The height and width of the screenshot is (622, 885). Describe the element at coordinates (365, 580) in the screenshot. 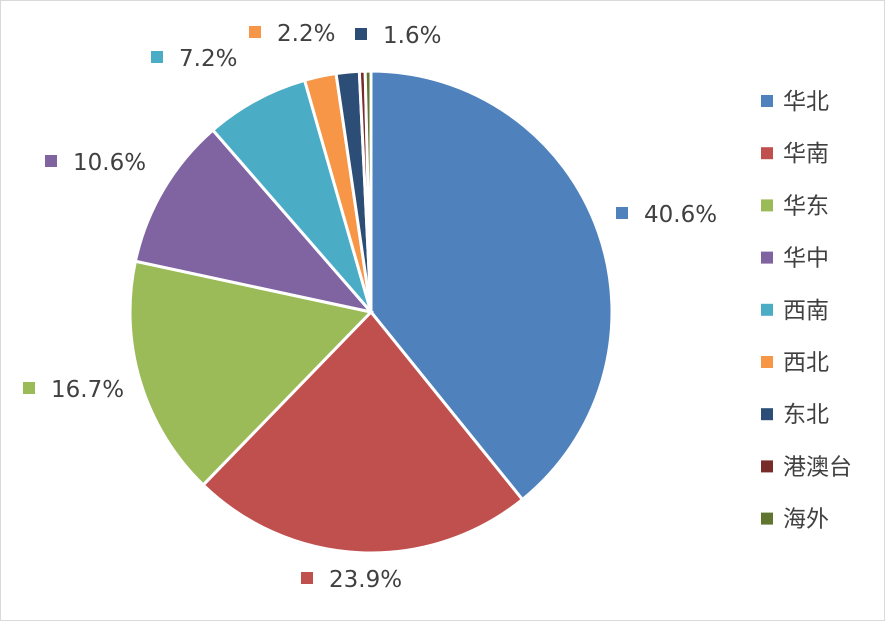

I see `data-label-2: 23.9%` at that location.